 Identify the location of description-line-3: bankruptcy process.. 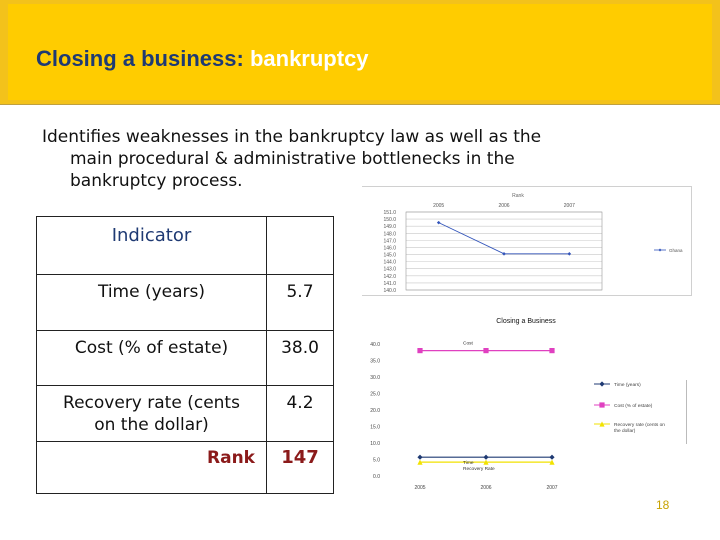
(156, 181).